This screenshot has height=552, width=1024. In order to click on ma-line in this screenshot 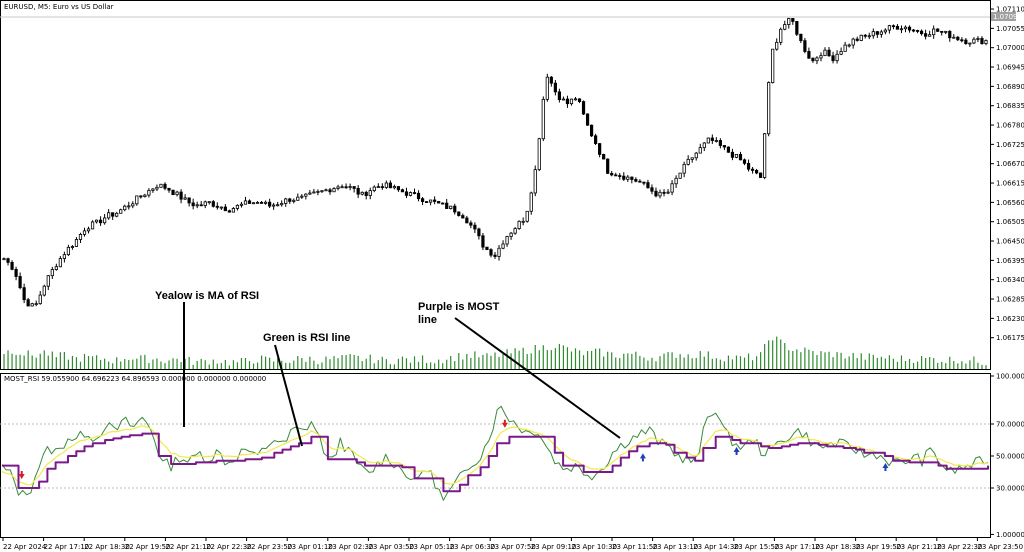, I will do `click(495, 455)`.